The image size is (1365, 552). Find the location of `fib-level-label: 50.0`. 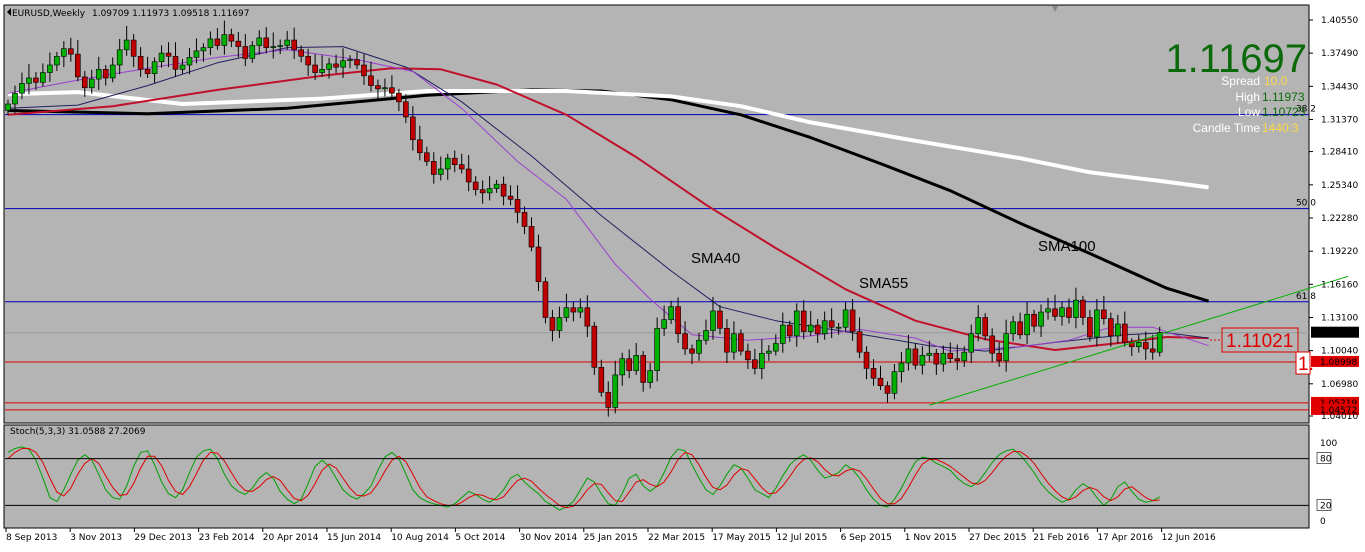

fib-level-label: 50.0 is located at coordinates (1306, 204).